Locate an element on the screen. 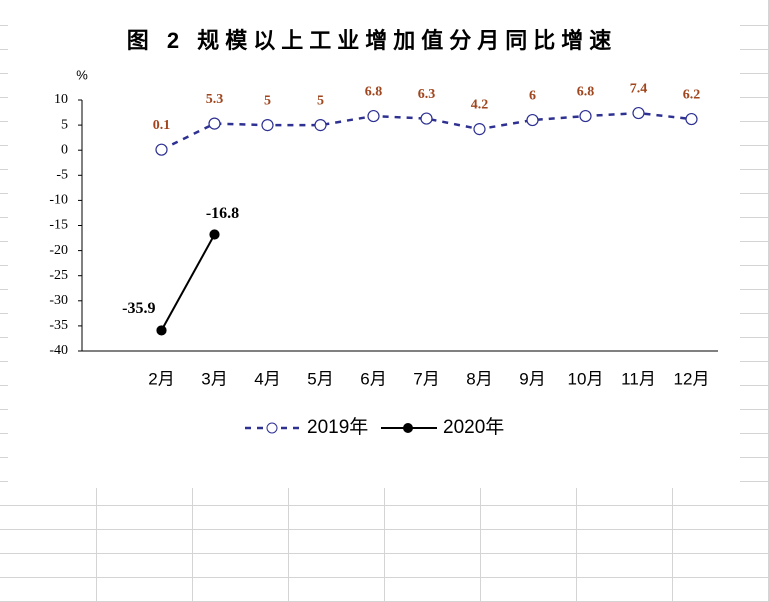 The width and height of the screenshot is (769, 602). legend-item: 2019年 is located at coordinates (306, 427).